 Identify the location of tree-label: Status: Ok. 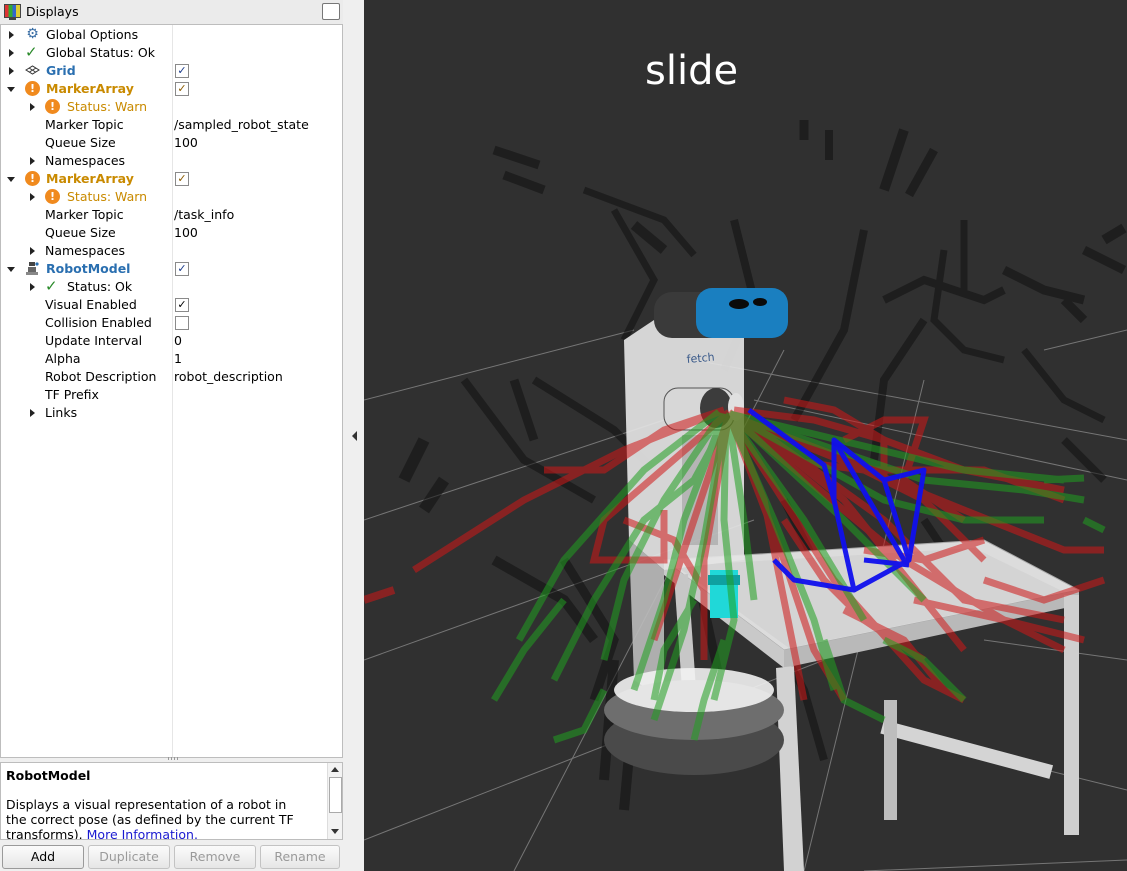
(100, 286).